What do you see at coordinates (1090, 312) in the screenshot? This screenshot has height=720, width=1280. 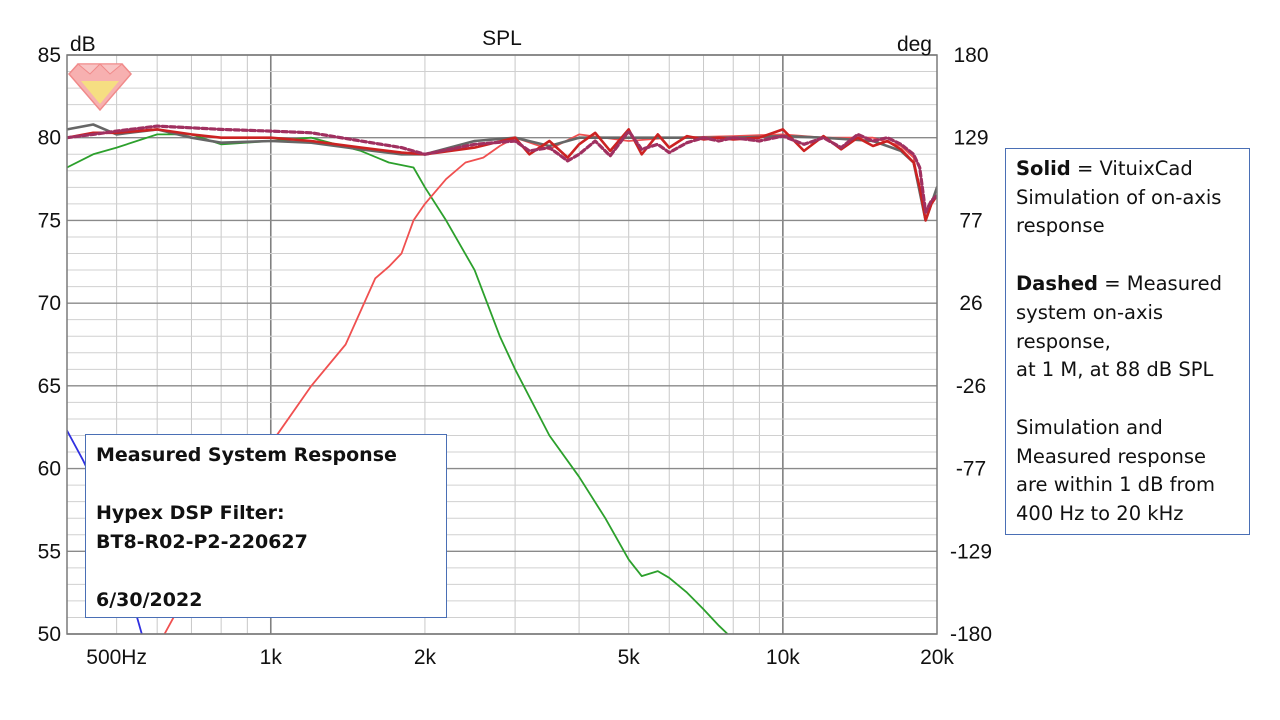 I see `dashed-text-2: system on-axis` at bounding box center [1090, 312].